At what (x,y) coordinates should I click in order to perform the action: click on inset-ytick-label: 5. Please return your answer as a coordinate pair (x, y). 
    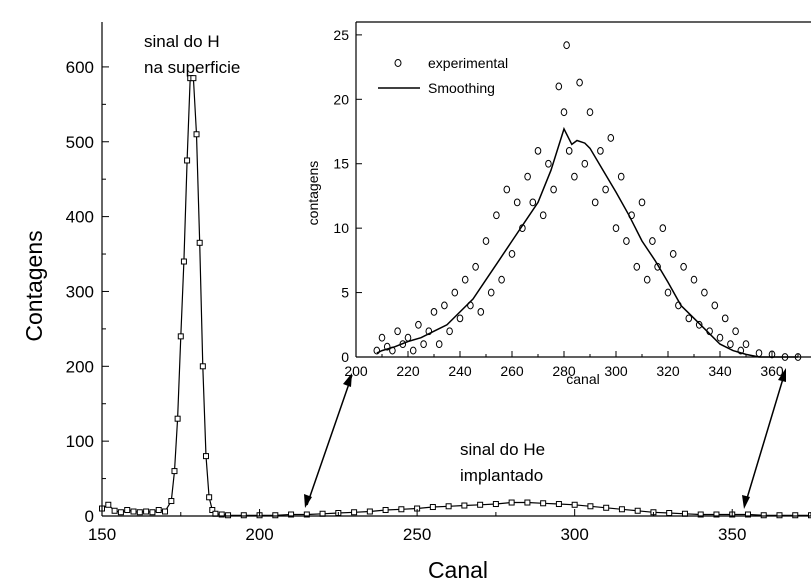
    Looking at the image, I should click on (345, 293).